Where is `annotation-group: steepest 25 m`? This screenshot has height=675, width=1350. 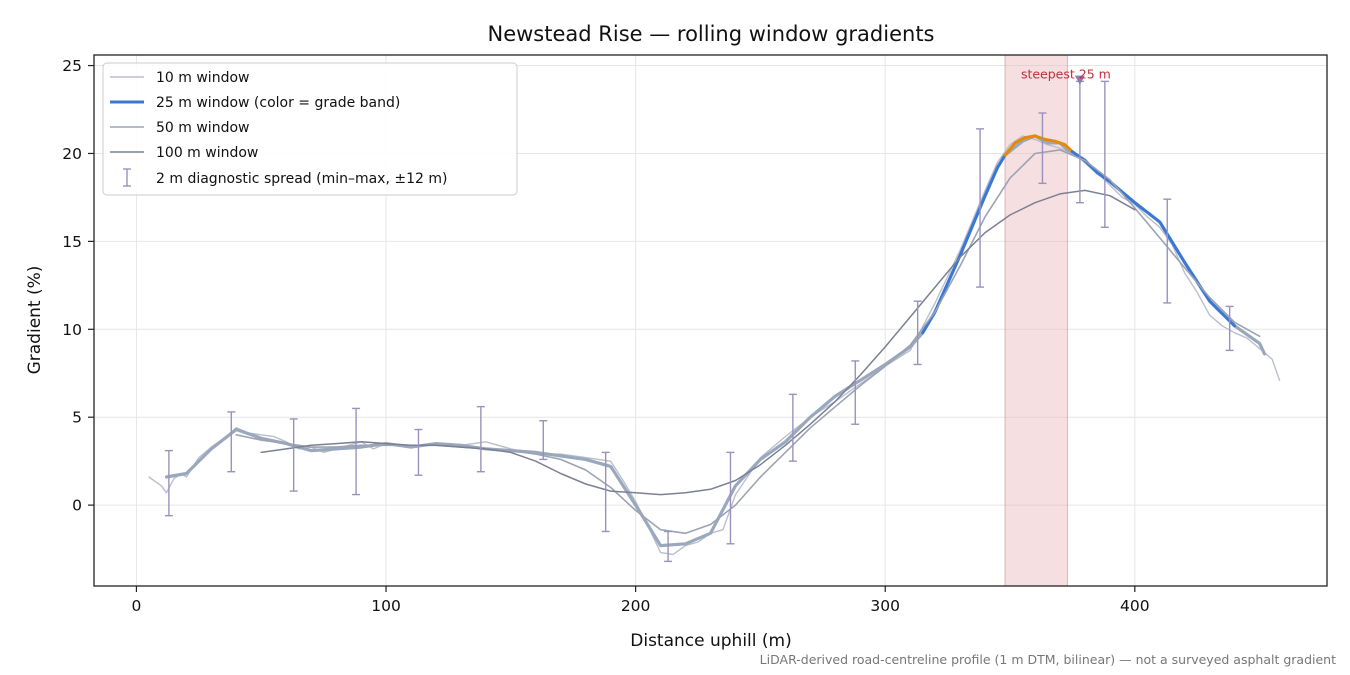
annotation-group: steepest 25 m is located at coordinates (1066, 76).